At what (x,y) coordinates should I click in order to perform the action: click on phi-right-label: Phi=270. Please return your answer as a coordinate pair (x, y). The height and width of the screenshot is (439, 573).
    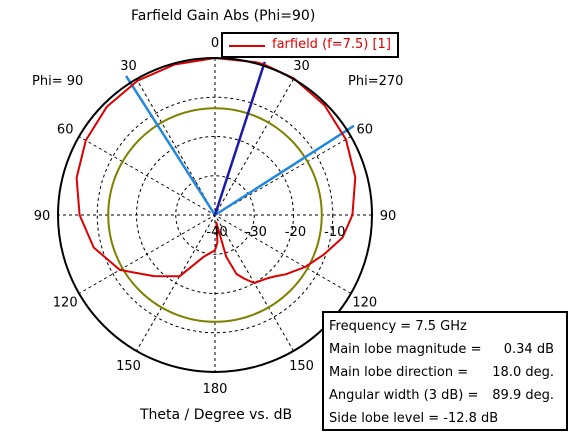
    Looking at the image, I should click on (376, 81).